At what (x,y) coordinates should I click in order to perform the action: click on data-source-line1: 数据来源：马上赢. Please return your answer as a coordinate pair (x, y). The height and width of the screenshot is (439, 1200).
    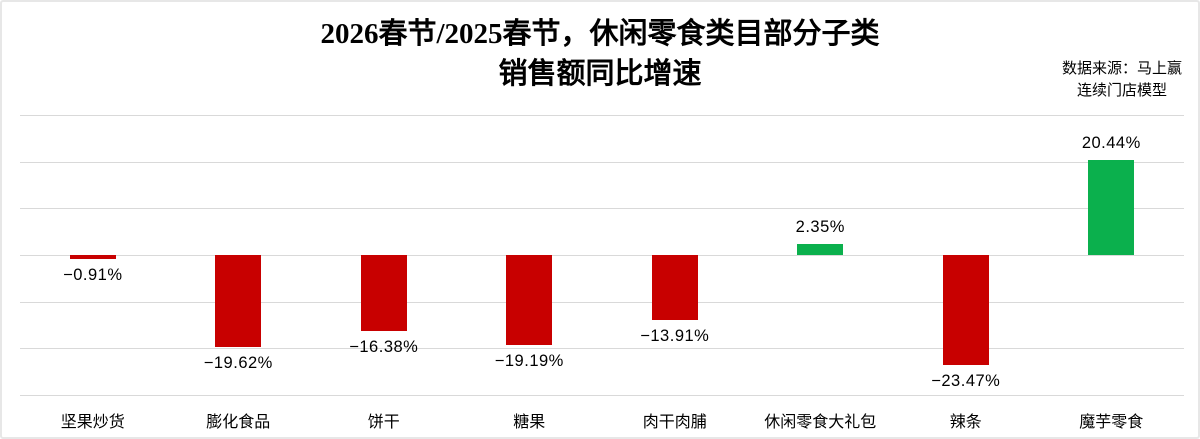
    Looking at the image, I should click on (1121, 69).